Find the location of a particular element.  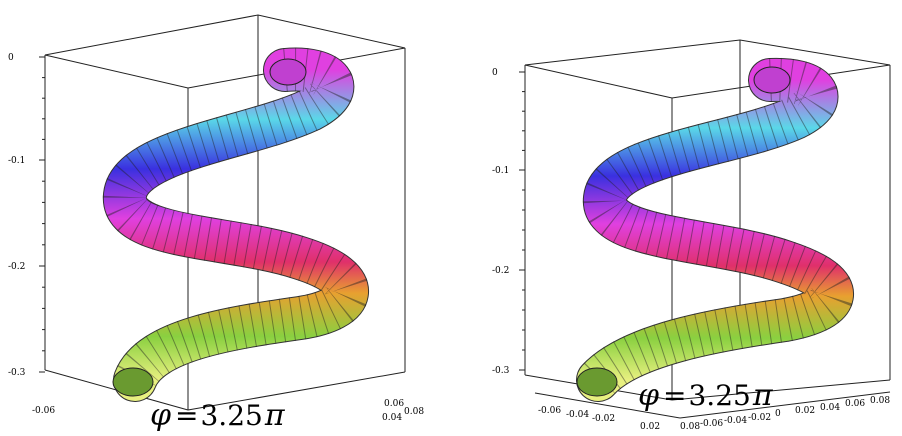

x-axis-ticks: -0.06 0.04 0.06 0.08 is located at coordinates (228, 411).